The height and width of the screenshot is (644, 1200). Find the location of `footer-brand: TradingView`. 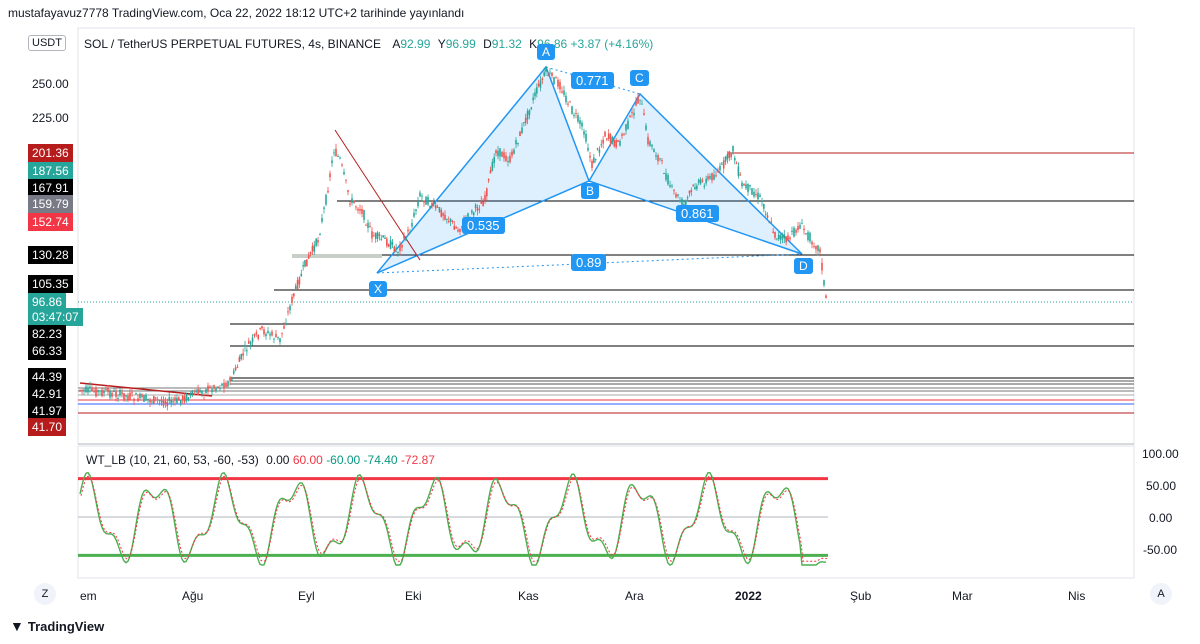

footer-brand: TradingView is located at coordinates (66, 626).